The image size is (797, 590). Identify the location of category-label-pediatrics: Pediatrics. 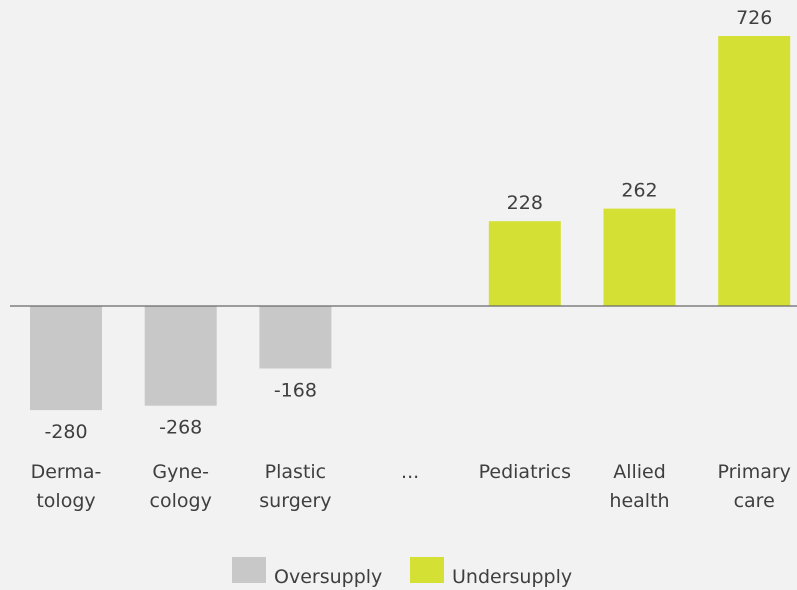
(525, 472).